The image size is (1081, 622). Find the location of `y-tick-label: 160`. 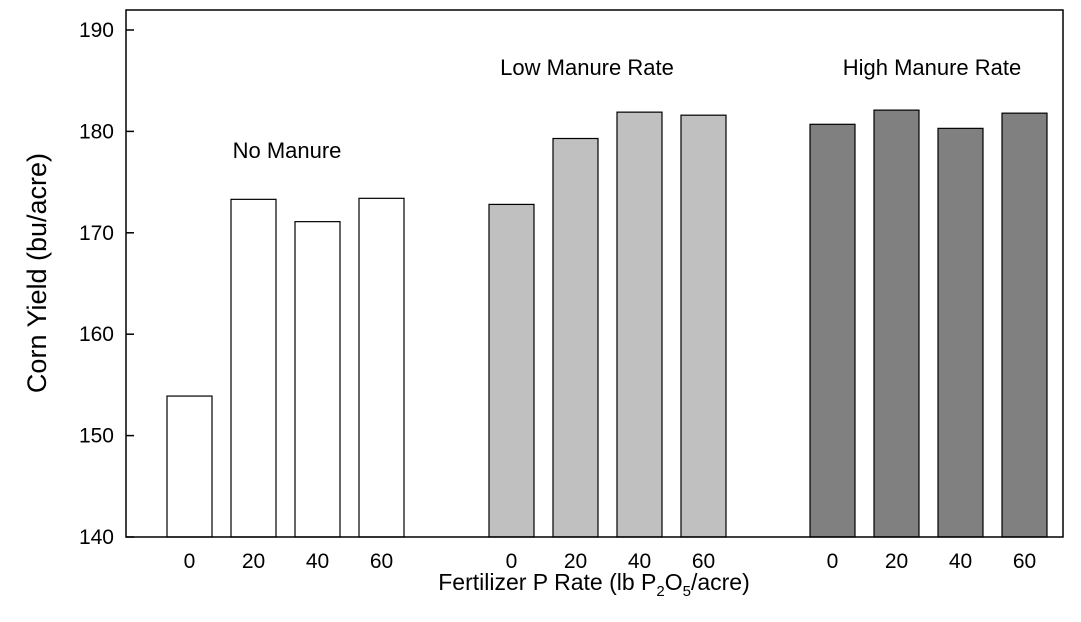

y-tick-label: 160 is located at coordinates (96, 334).